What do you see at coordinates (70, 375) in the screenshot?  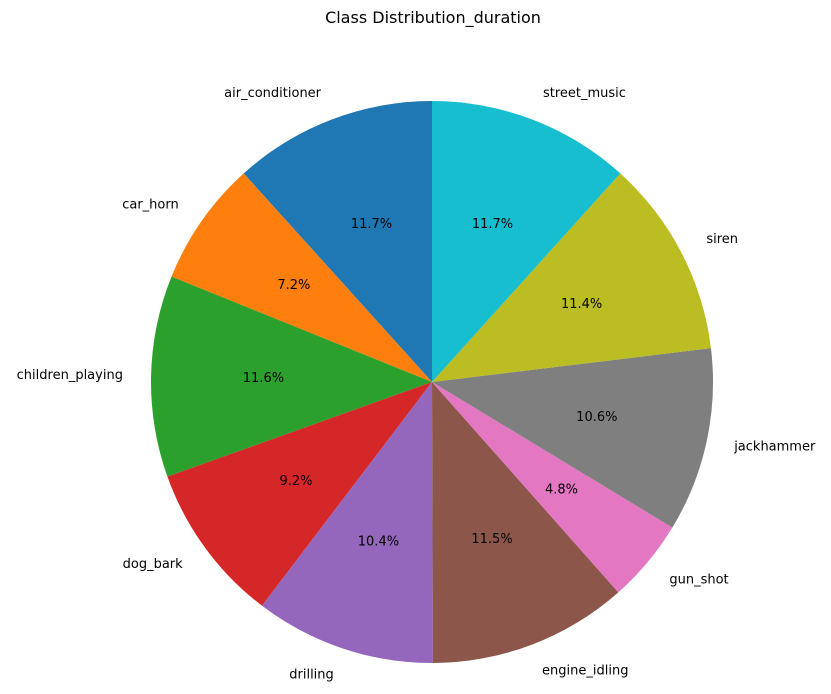 I see `category-label: children_playing` at bounding box center [70, 375].